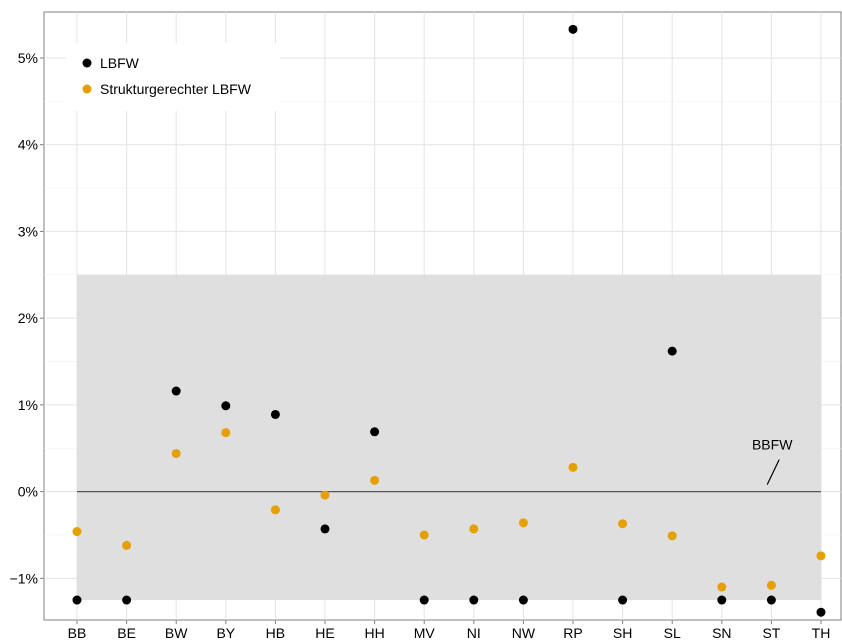 The image size is (842, 640). Describe the element at coordinates (176, 391) in the screenshot. I see `data-point-lbfw-bw` at that location.